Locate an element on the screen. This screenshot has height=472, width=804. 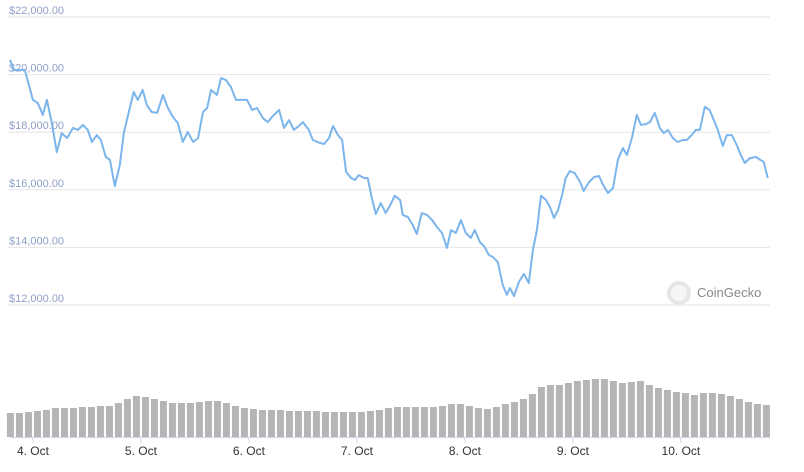
x-tick-label: 4. Oct is located at coordinates (33, 451).